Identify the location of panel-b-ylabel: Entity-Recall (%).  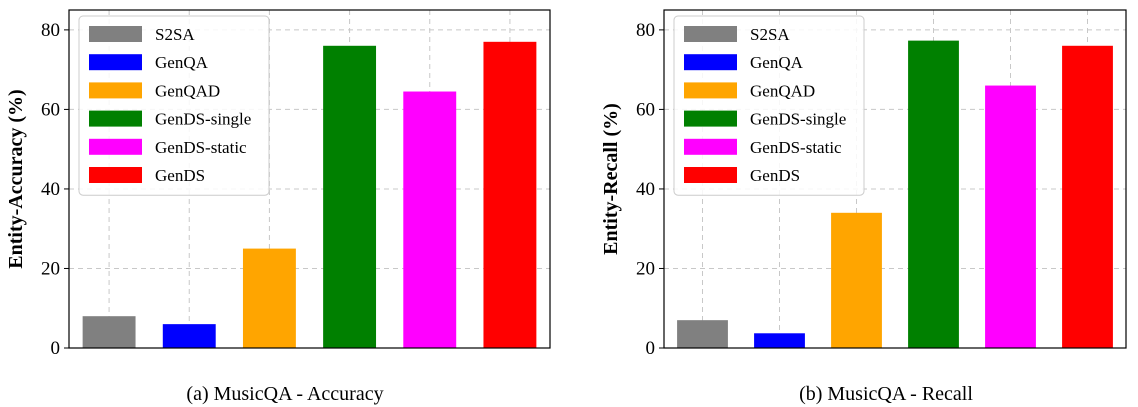
(611, 179).